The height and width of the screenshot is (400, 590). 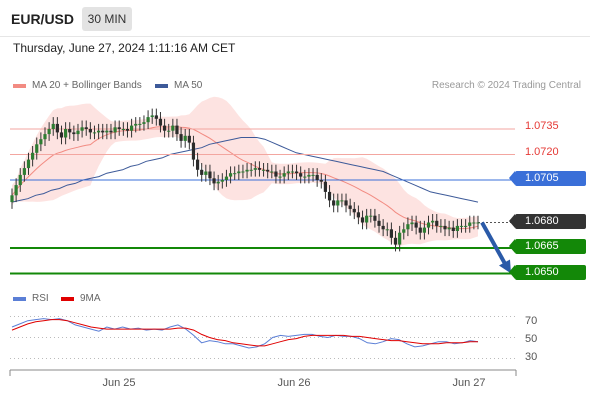 I want to click on ma50-line, so click(x=245, y=170).